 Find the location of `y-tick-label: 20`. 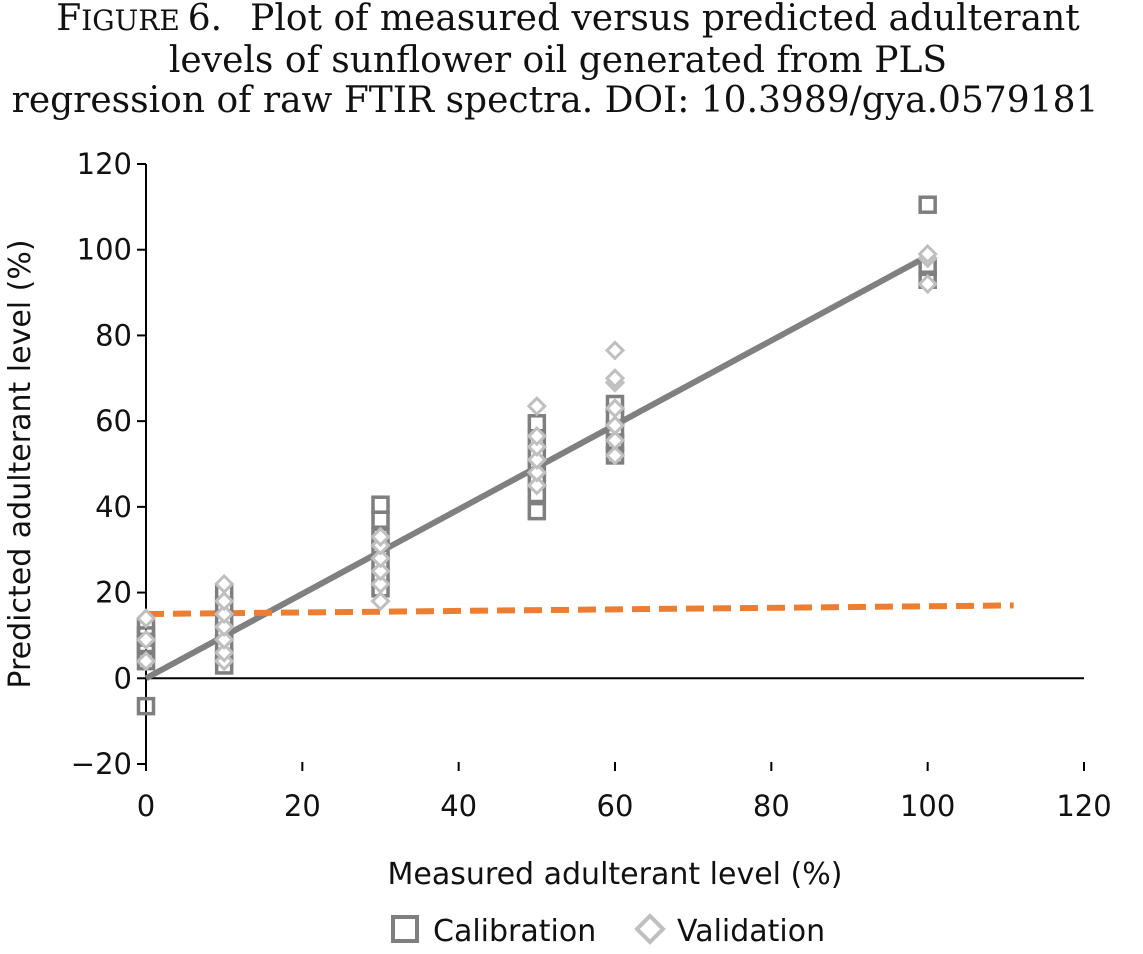

y-tick-label: 20 is located at coordinates (113, 593).